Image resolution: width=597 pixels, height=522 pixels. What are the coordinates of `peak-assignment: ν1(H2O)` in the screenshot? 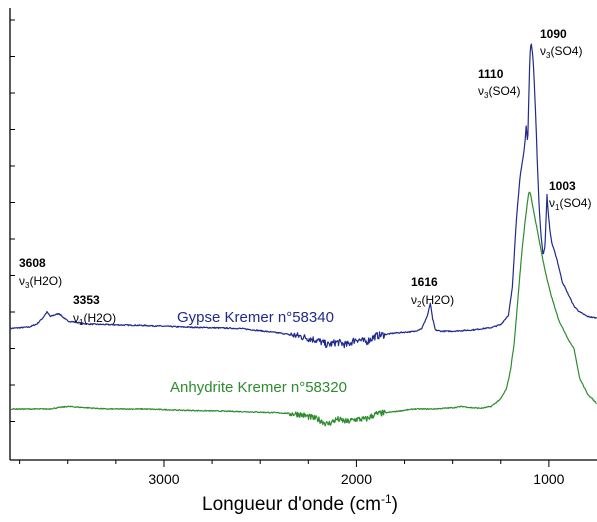 It's located at (94, 319).